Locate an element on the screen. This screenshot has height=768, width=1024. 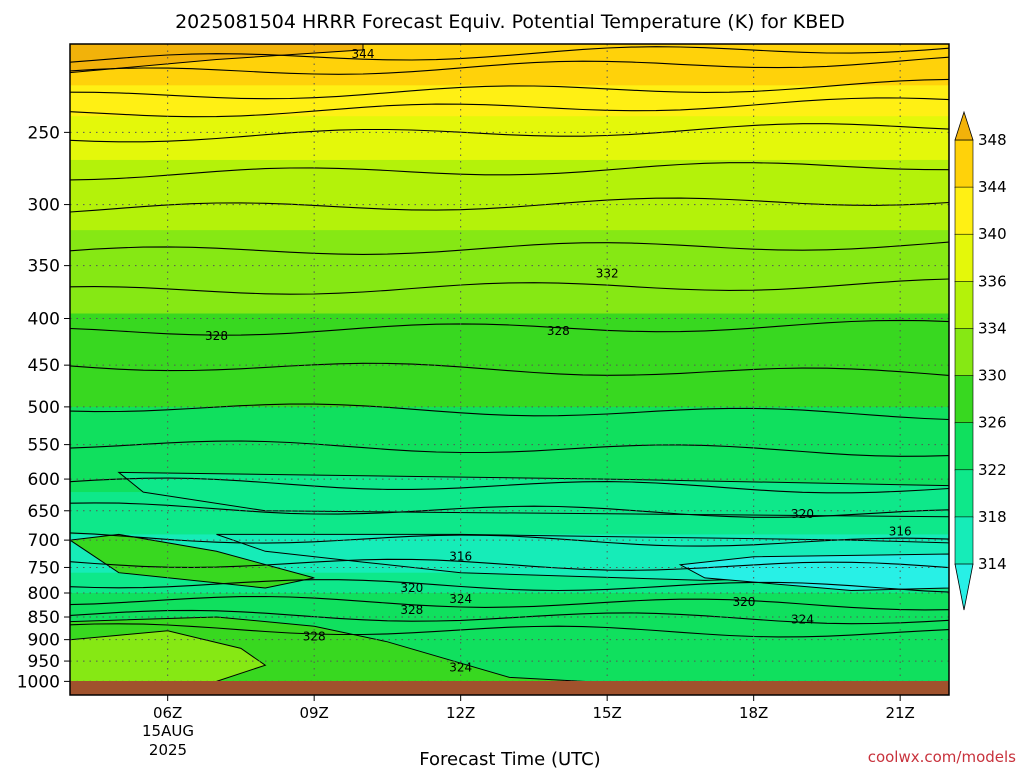
y-tick-label: 750 is located at coordinates (44, 568).